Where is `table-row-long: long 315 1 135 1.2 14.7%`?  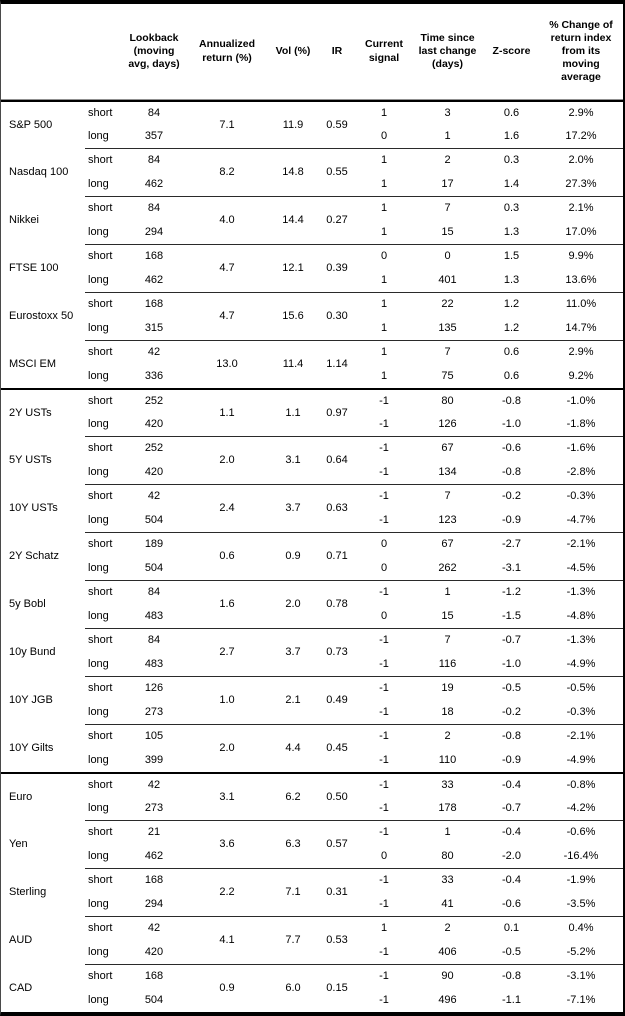 table-row-long: long 315 1 135 1.2 14.7% is located at coordinates (312, 328).